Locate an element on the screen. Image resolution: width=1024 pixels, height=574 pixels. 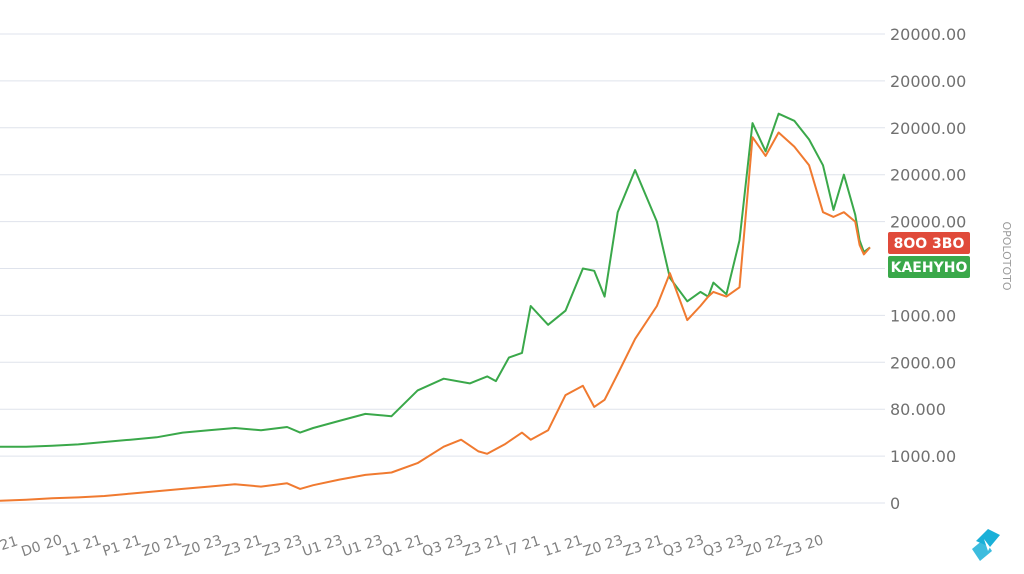
x-tick-label: Q1 21 is located at coordinates (402, 546).